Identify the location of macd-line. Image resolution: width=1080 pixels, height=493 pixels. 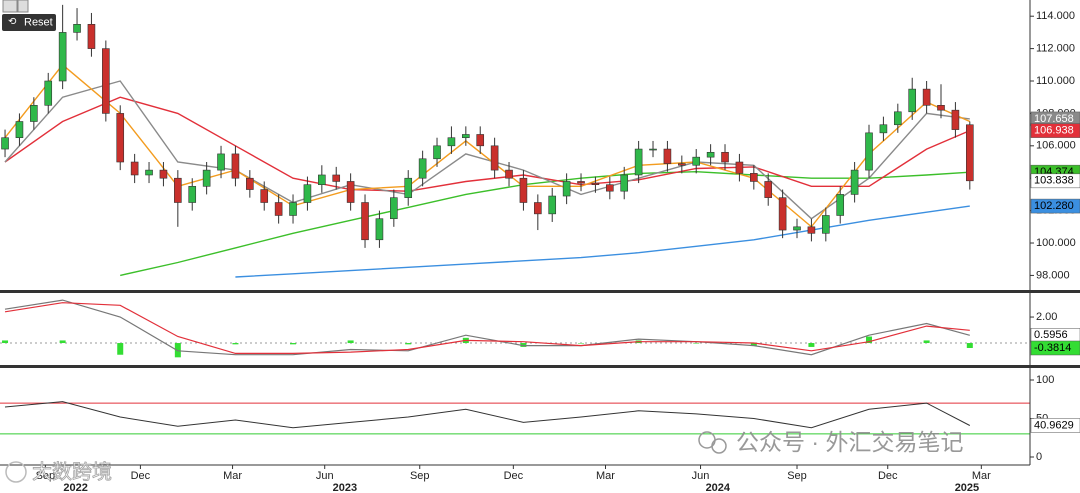
(487, 328).